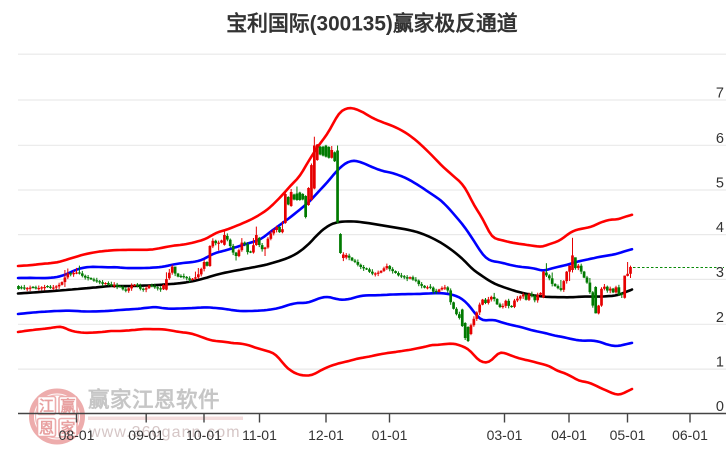 This screenshot has width=726, height=450. Describe the element at coordinates (720, 318) in the screenshot. I see `svg-text: 2` at that location.